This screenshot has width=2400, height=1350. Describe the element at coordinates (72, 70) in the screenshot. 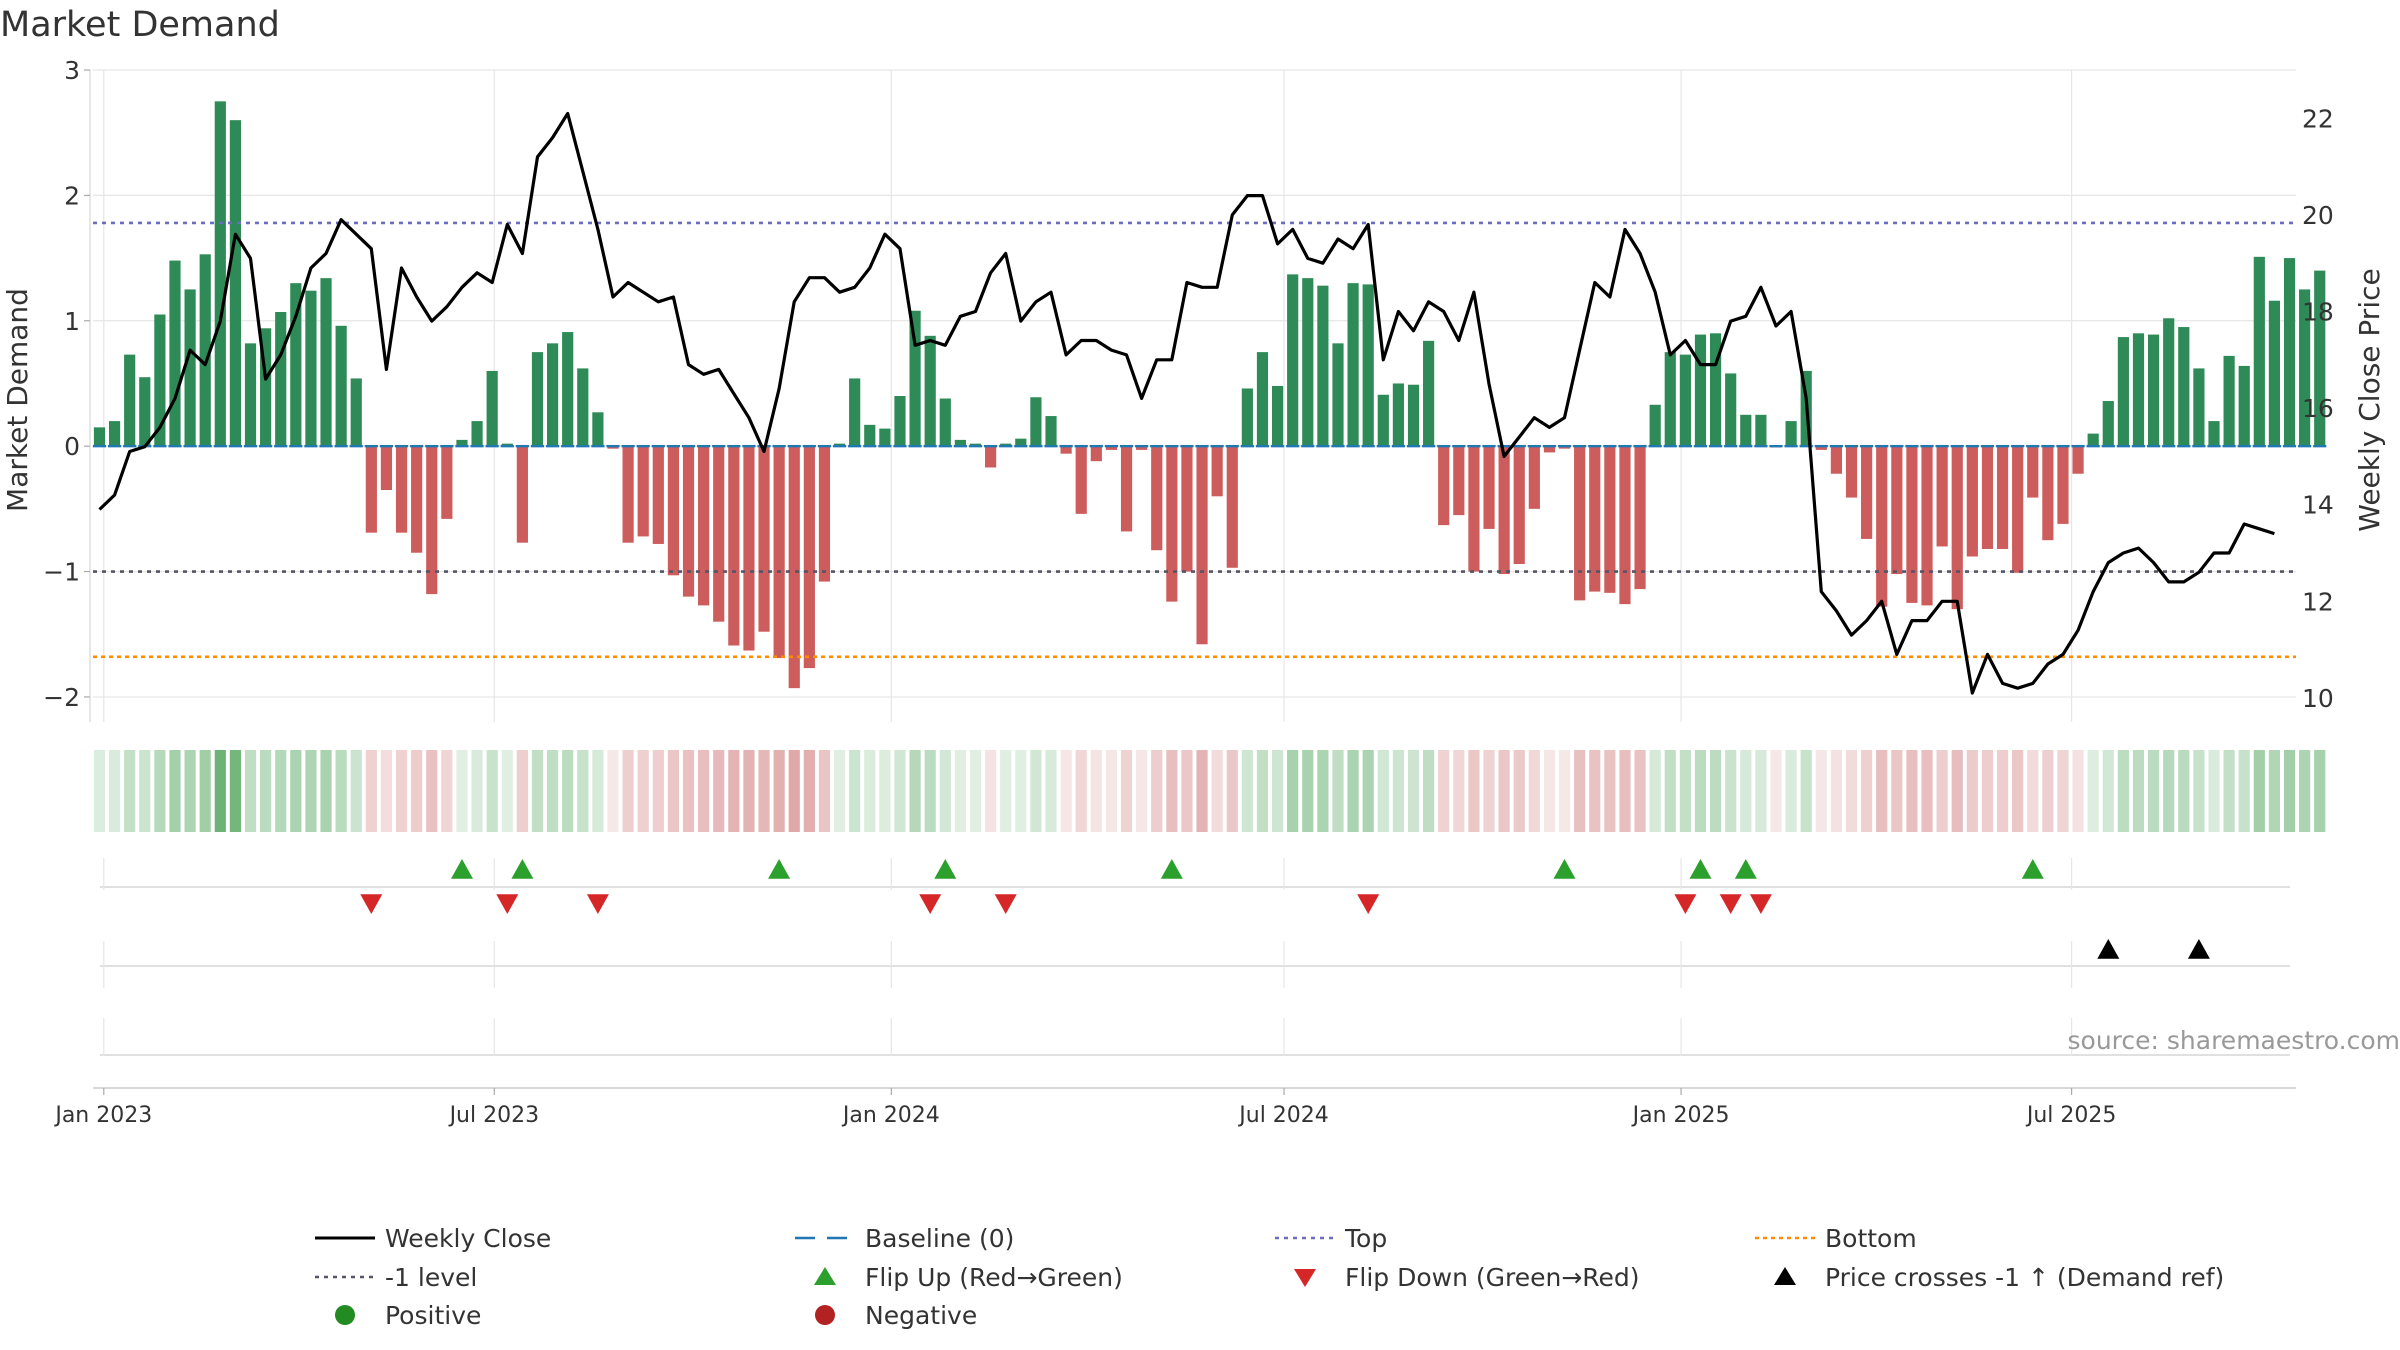

I see `left-tick-label: 3` at that location.